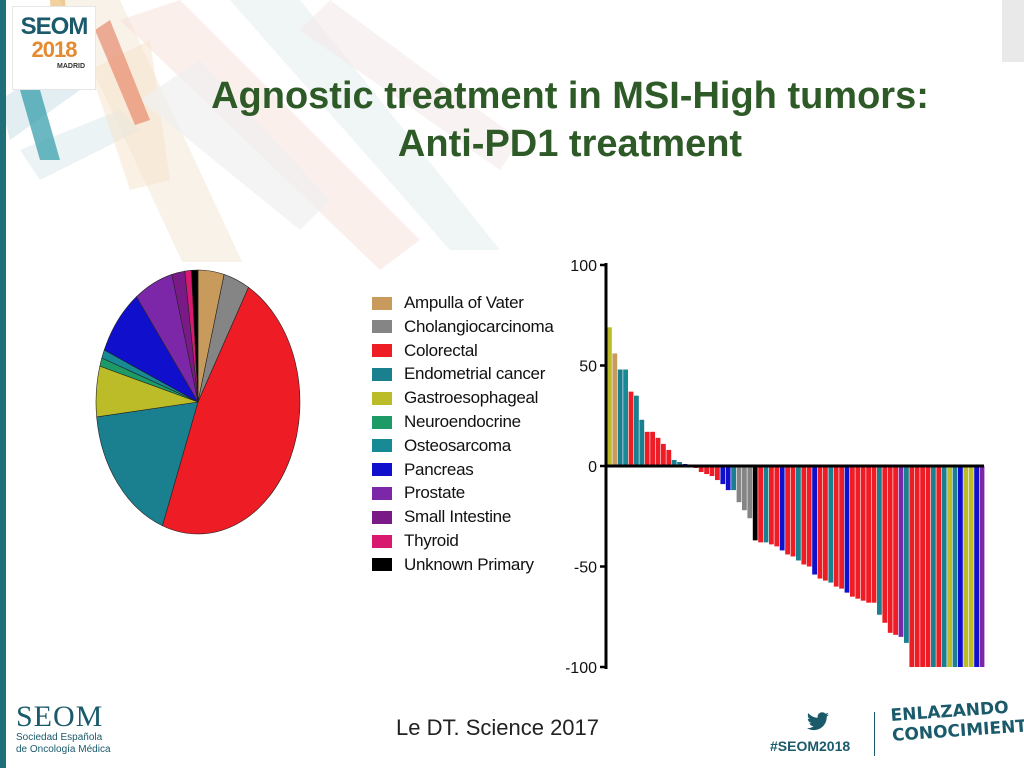 Image resolution: width=1024 pixels, height=768 pixels. Describe the element at coordinates (957, 721) in the screenshot. I see `slogan-text: ENLAZANDO CONOCIMIENTO` at that location.